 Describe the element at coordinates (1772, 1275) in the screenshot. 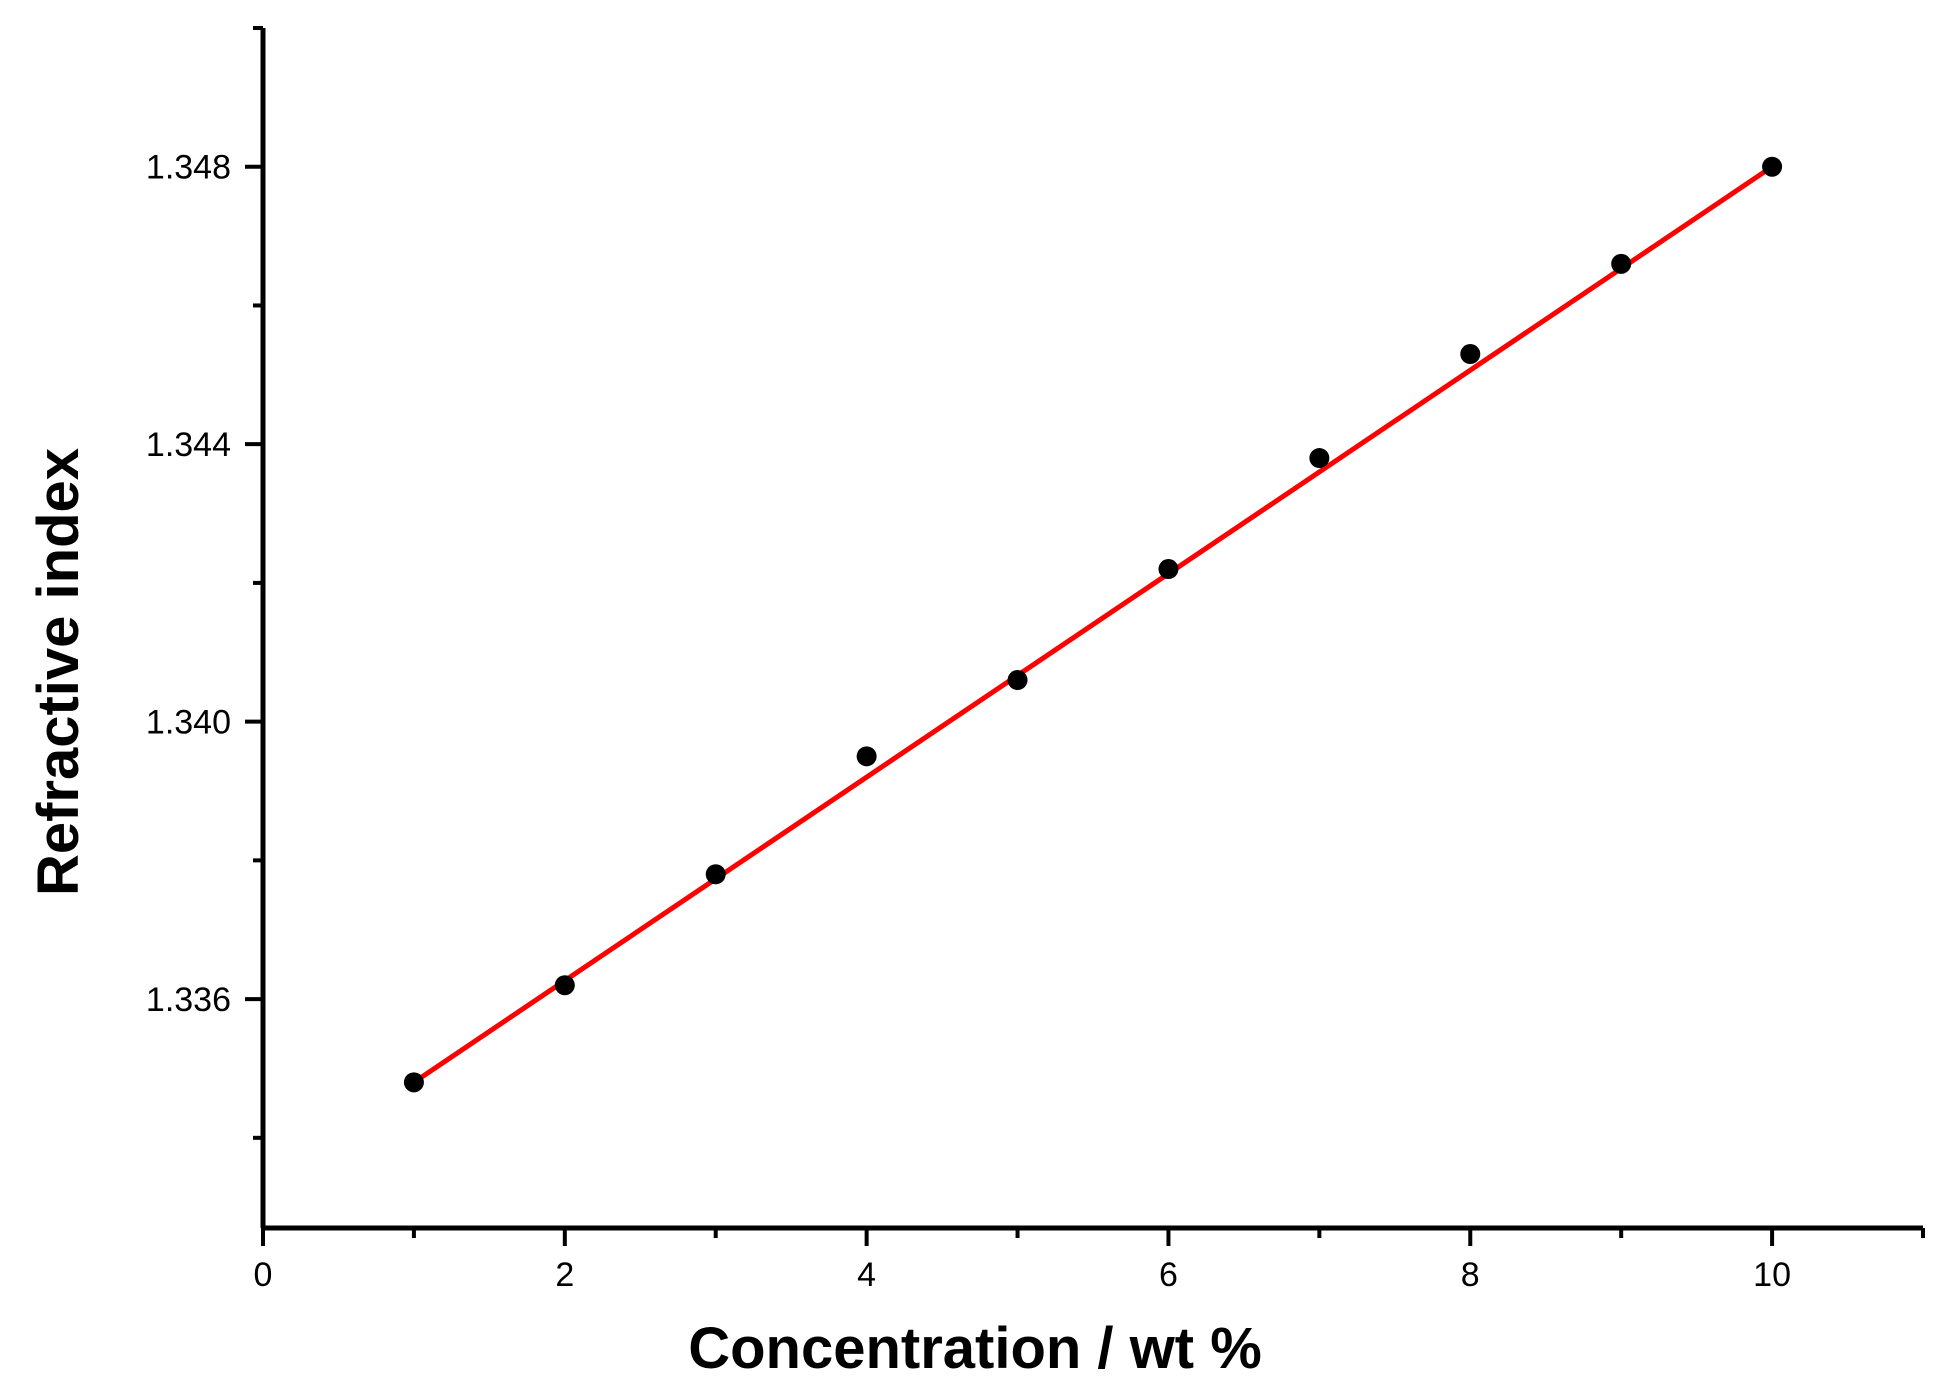

I see `x-tick-label: 10` at that location.